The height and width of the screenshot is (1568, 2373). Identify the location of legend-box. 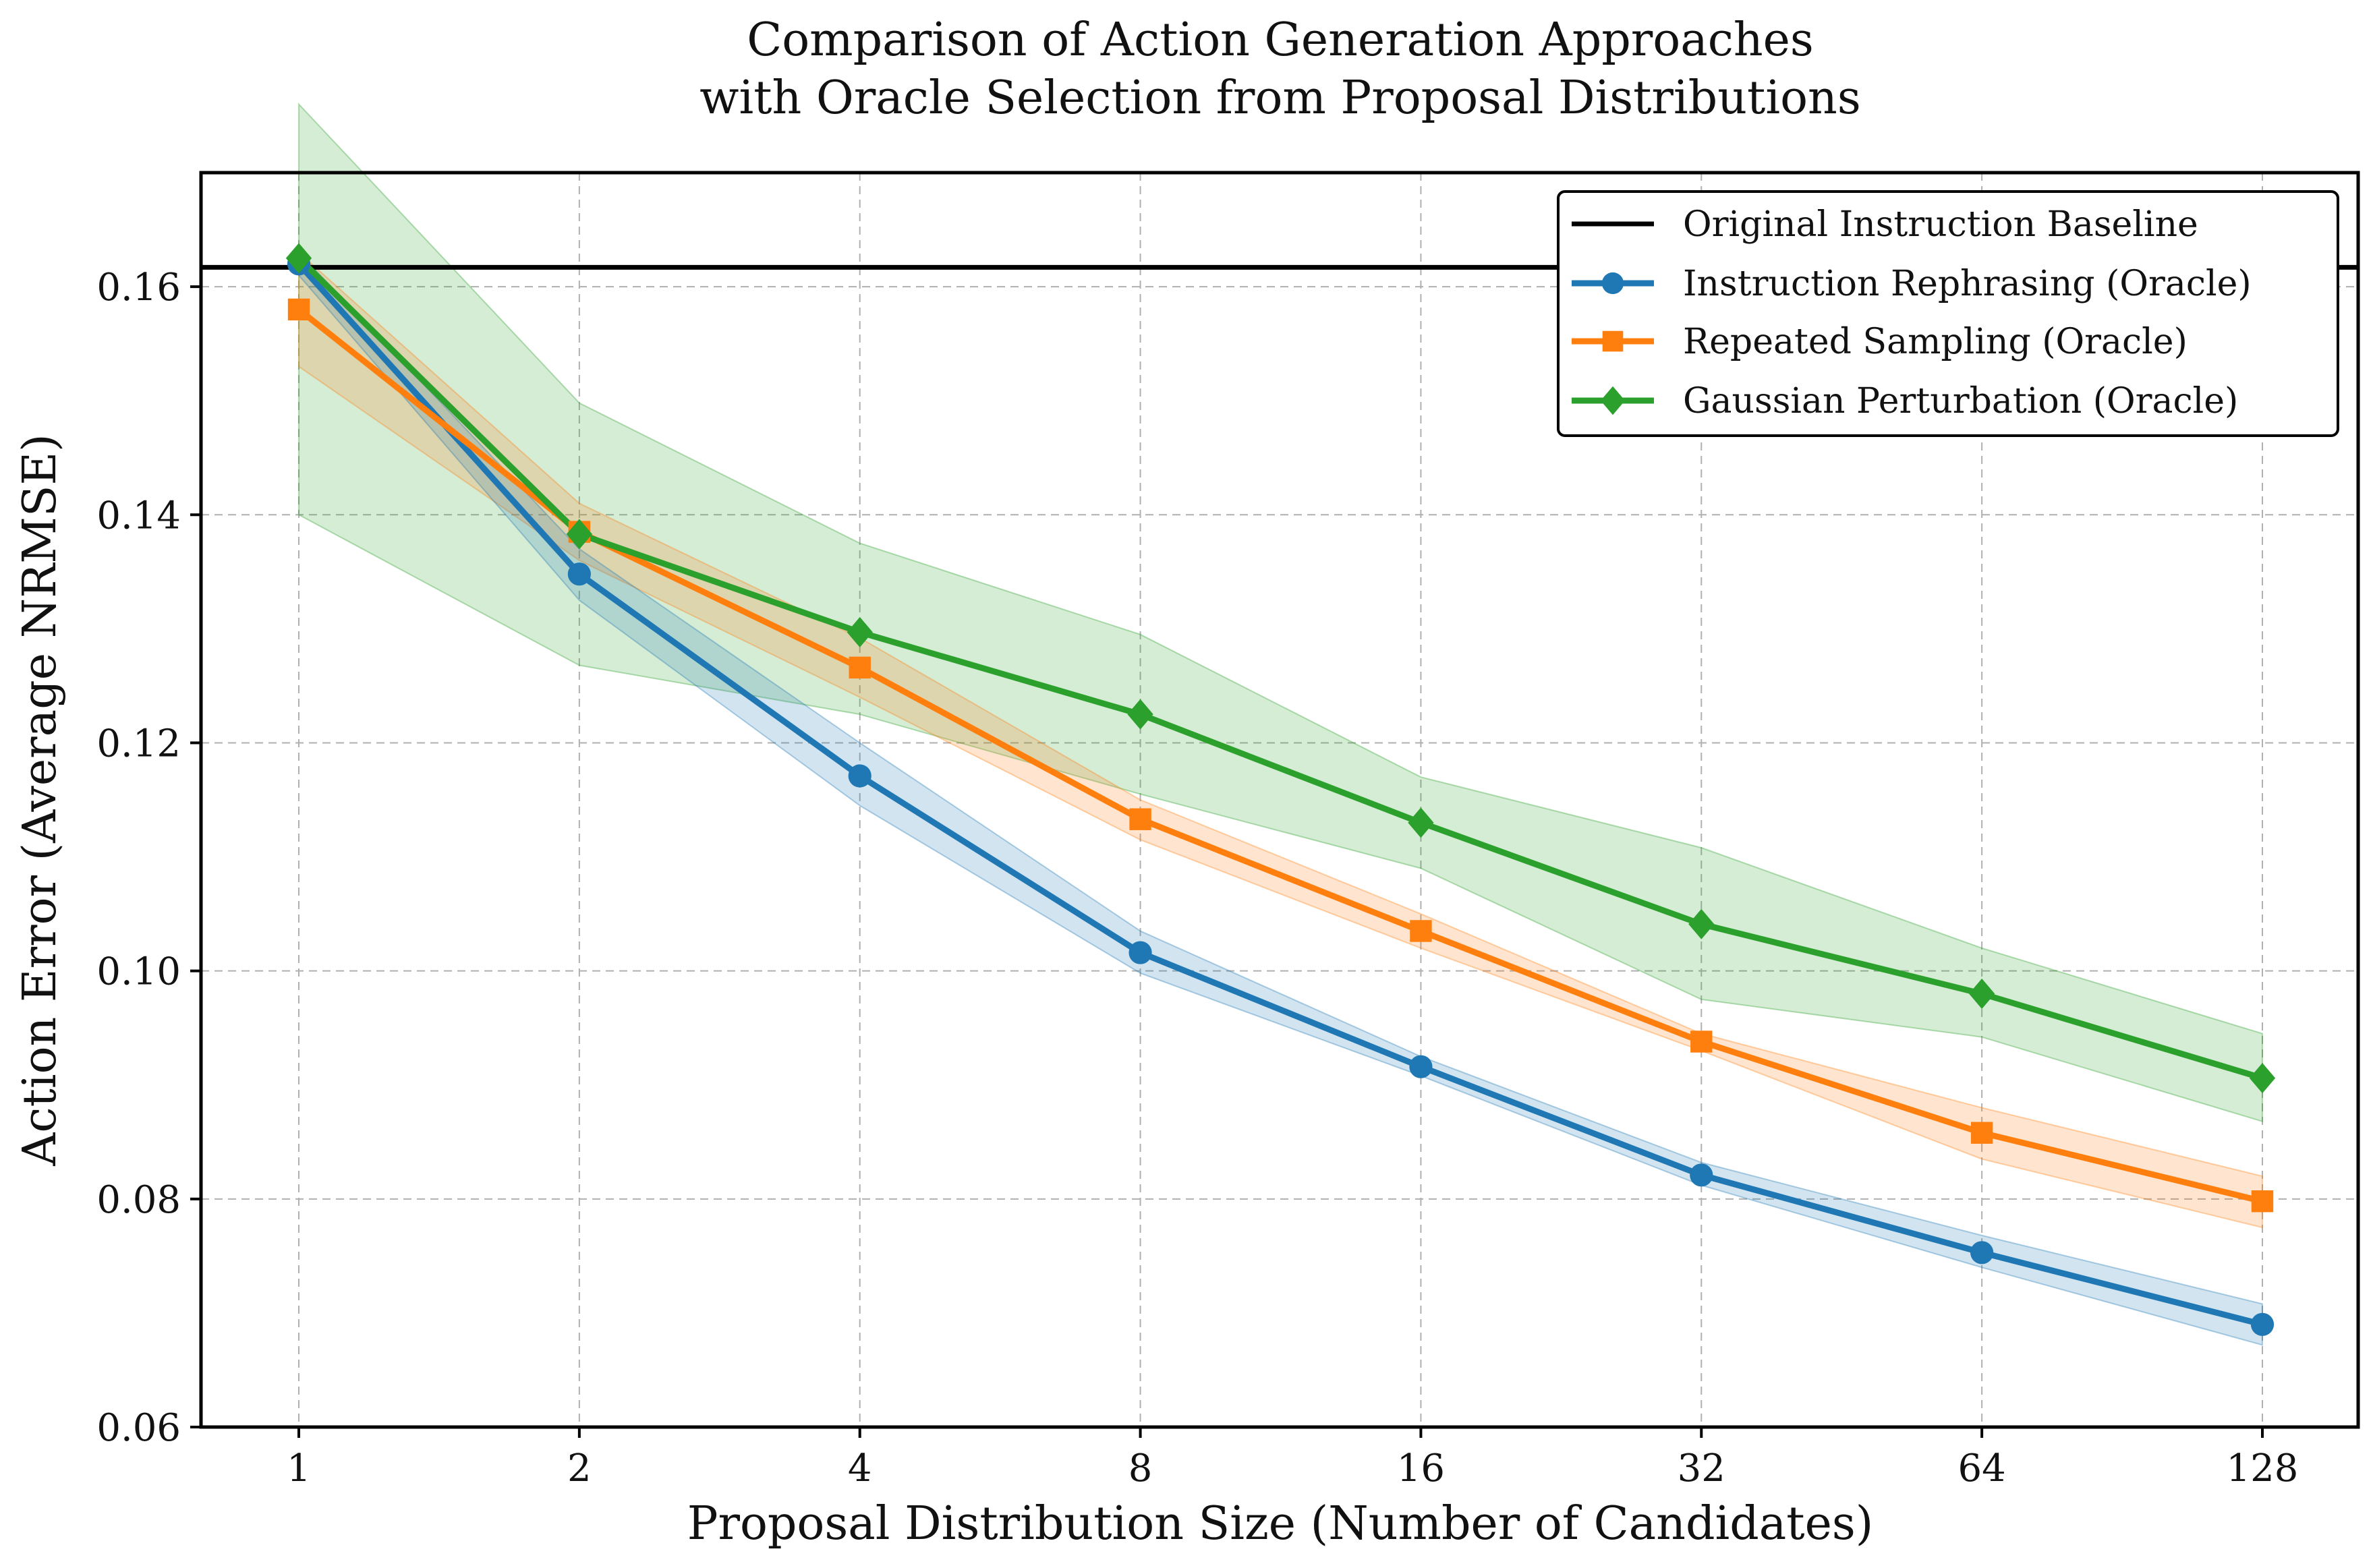
(1948, 313).